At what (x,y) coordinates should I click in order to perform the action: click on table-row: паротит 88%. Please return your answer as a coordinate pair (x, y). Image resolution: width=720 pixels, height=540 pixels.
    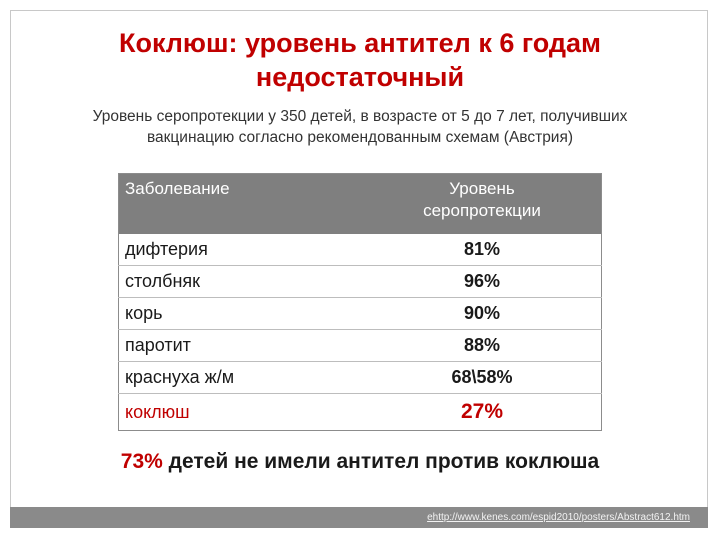
    Looking at the image, I should click on (360, 345).